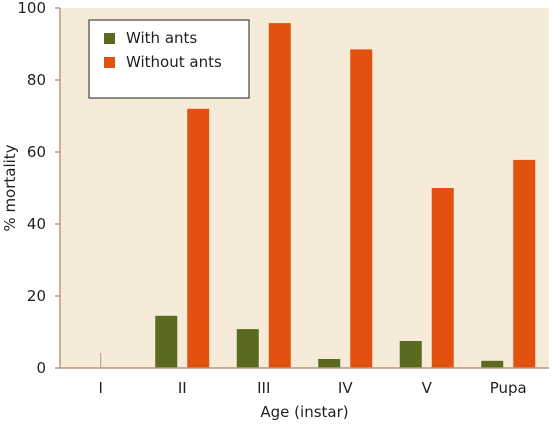  Describe the element at coordinates (174, 62) in the screenshot. I see `legend-label: Without ants` at that location.